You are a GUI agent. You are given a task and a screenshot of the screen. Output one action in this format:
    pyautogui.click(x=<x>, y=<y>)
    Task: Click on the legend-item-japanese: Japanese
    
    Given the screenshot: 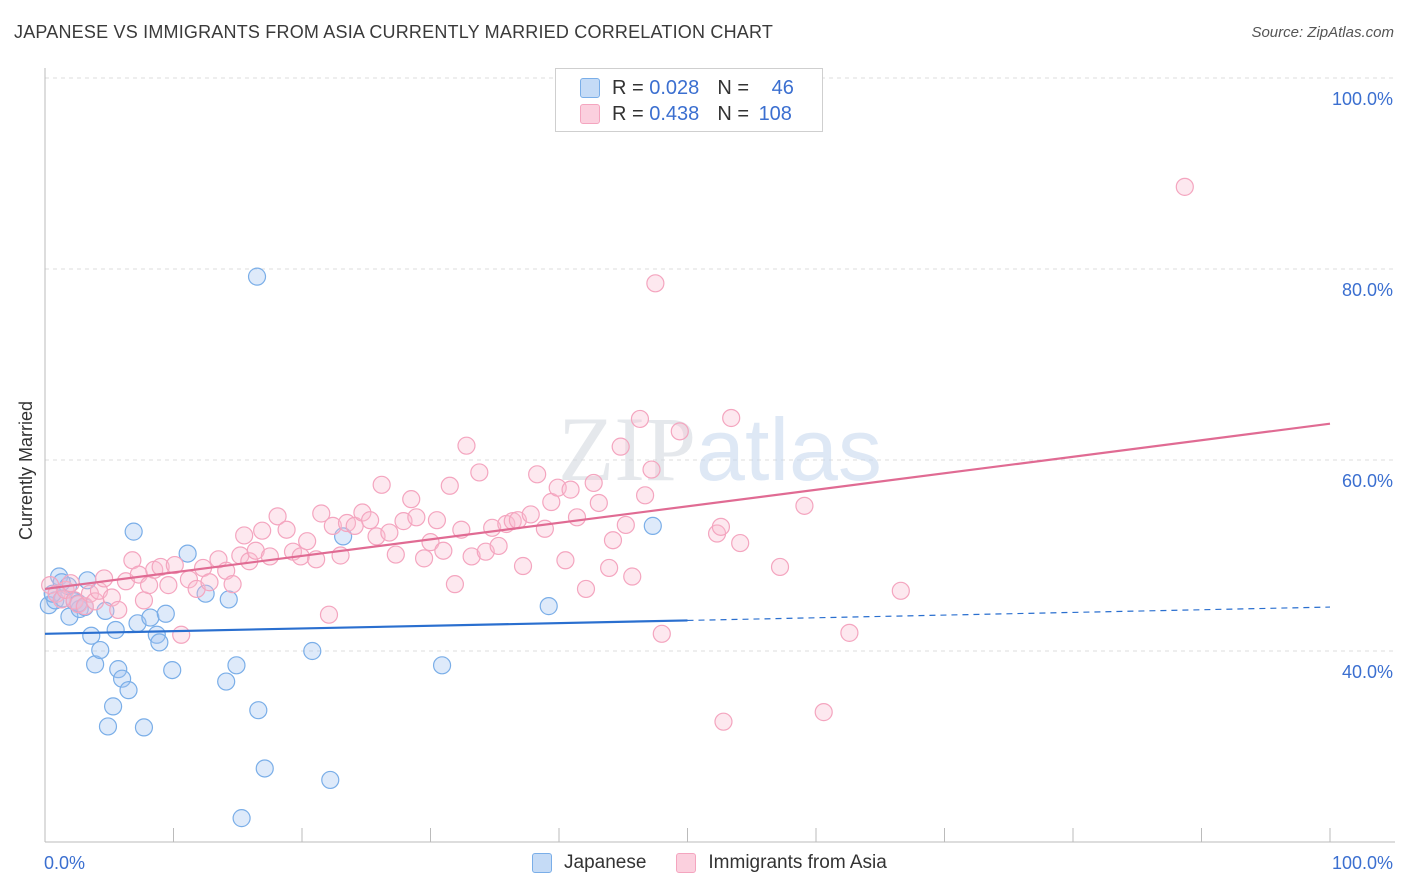 What is the action you would take?
    pyautogui.click(x=589, y=863)
    